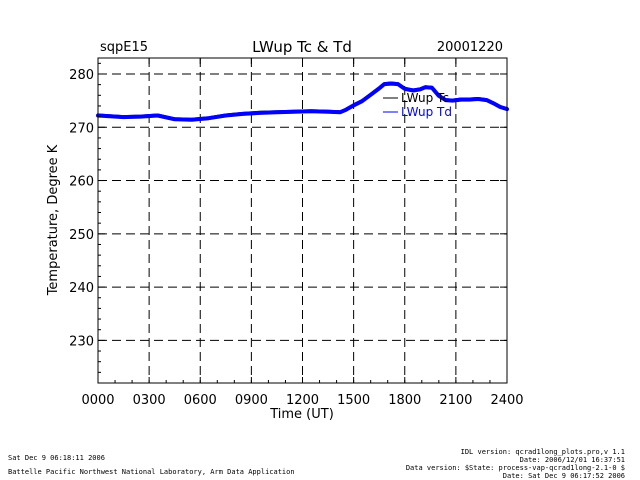 The height and width of the screenshot is (480, 640). What do you see at coordinates (404, 400) in the screenshot?
I see `x-tick-label: 1800` at bounding box center [404, 400].